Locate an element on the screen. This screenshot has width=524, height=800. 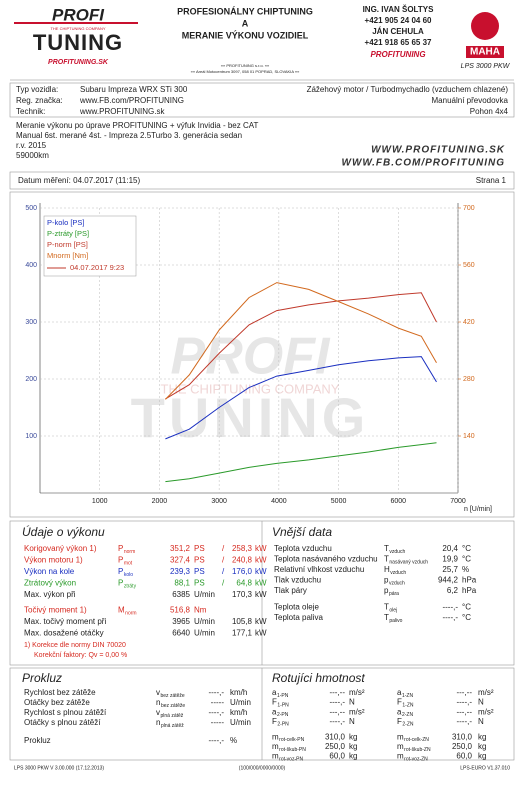
row-unit: °C is located at coordinates (466, 559).